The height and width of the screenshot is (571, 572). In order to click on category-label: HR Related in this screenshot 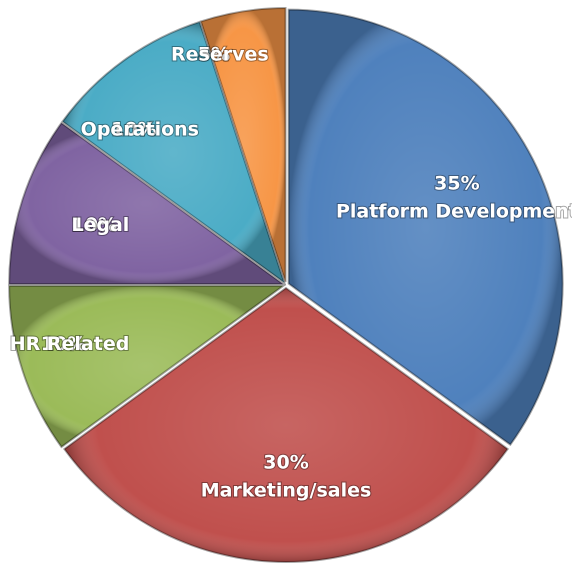, I will do `click(70, 344)`.